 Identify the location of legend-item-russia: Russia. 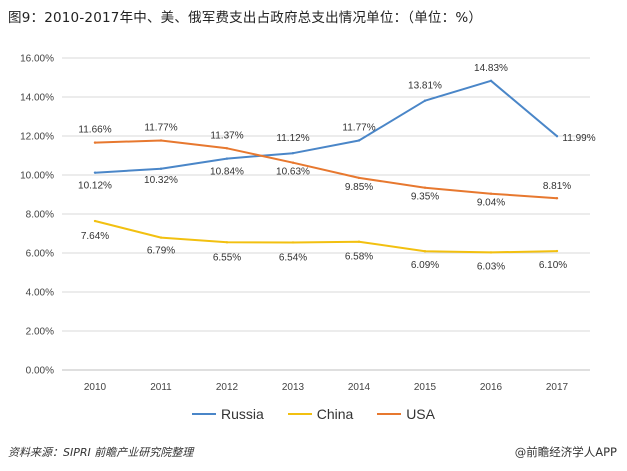
(228, 414).